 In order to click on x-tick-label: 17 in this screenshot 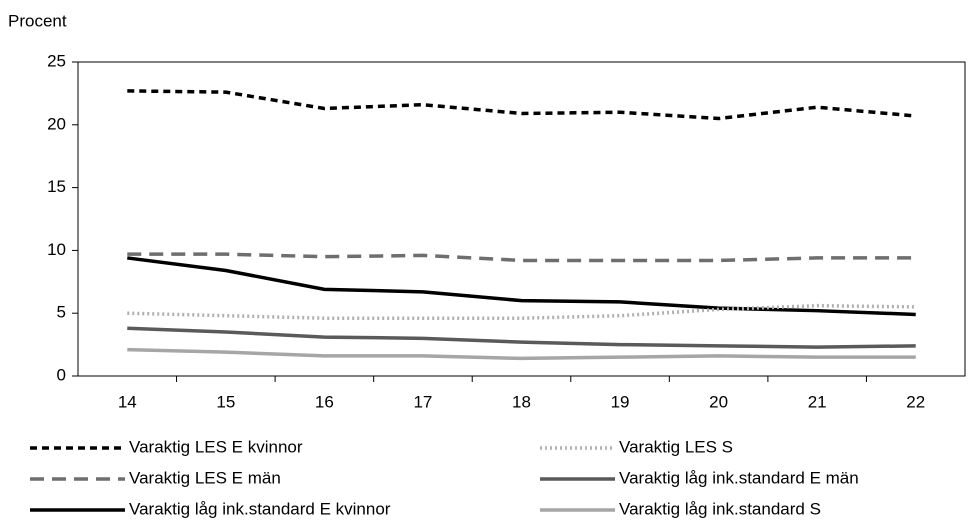, I will do `click(422, 401)`.